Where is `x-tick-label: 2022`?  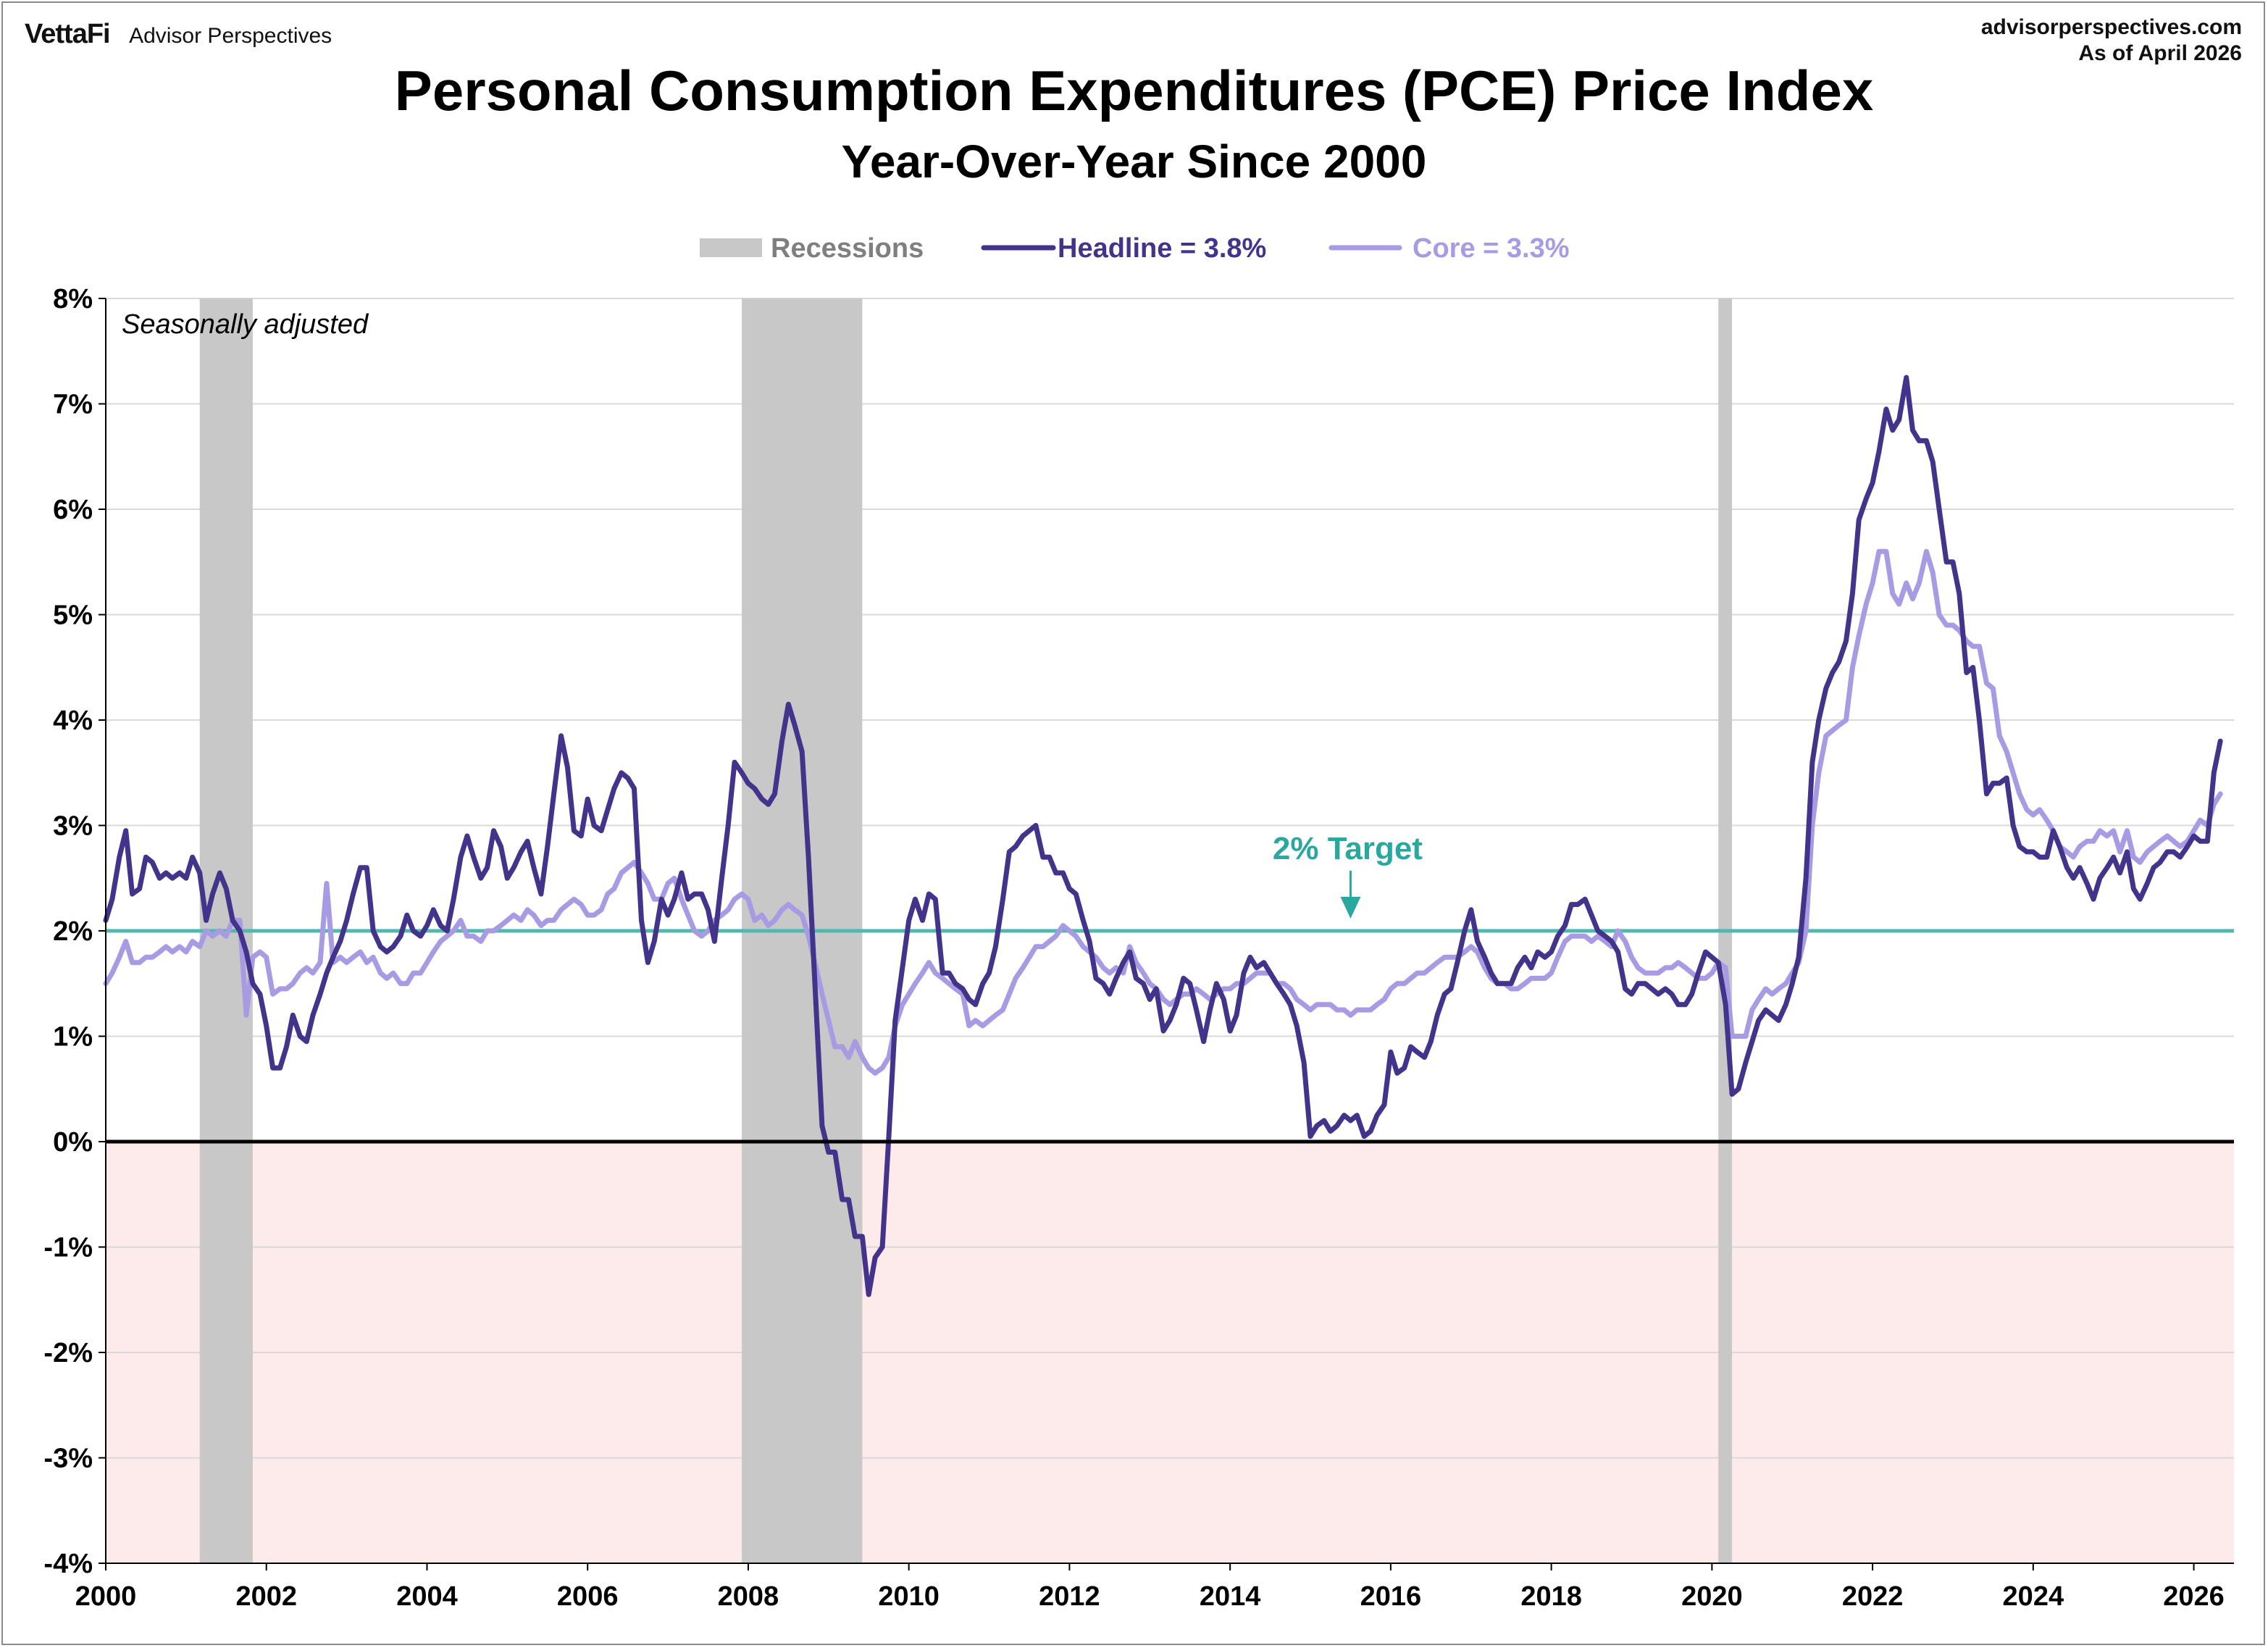
x-tick-label: 2022 is located at coordinates (1873, 1596).